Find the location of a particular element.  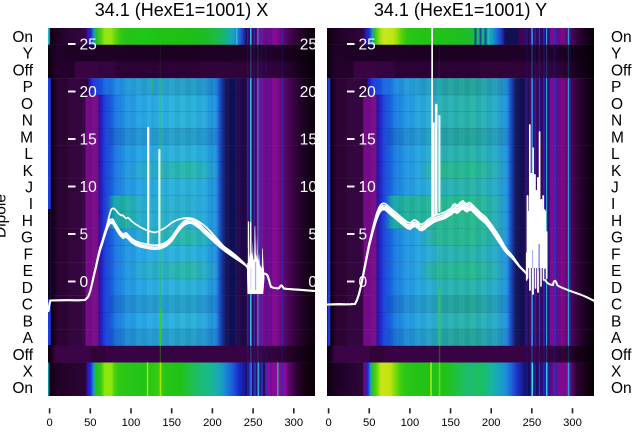

svg-text: 34.1 (HexE1=1001) Y is located at coordinates (460, 10).